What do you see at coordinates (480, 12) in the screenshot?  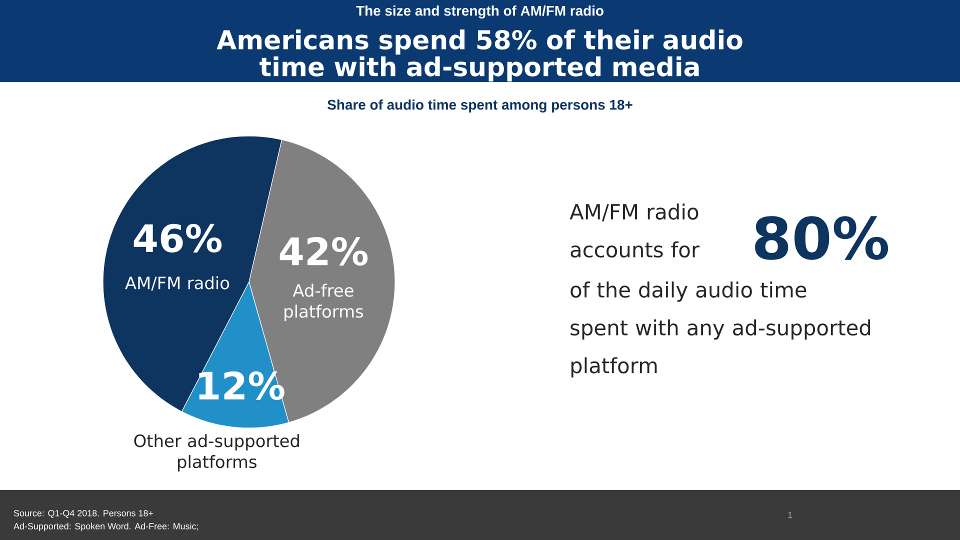 I see `text: The size and strength of AM/FM radio` at bounding box center [480, 12].